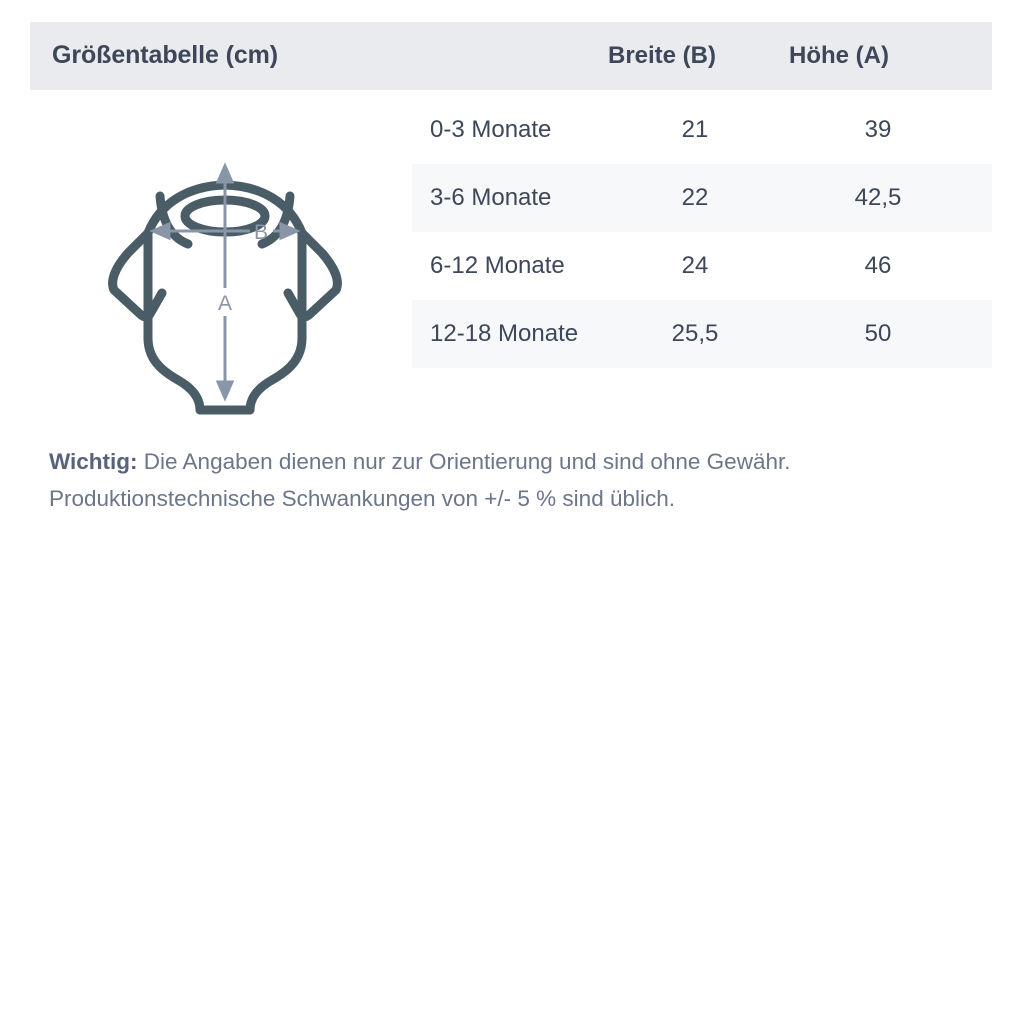 The height and width of the screenshot is (1024, 1024). What do you see at coordinates (878, 197) in the screenshot?
I see `cell-height: 42,5` at bounding box center [878, 197].